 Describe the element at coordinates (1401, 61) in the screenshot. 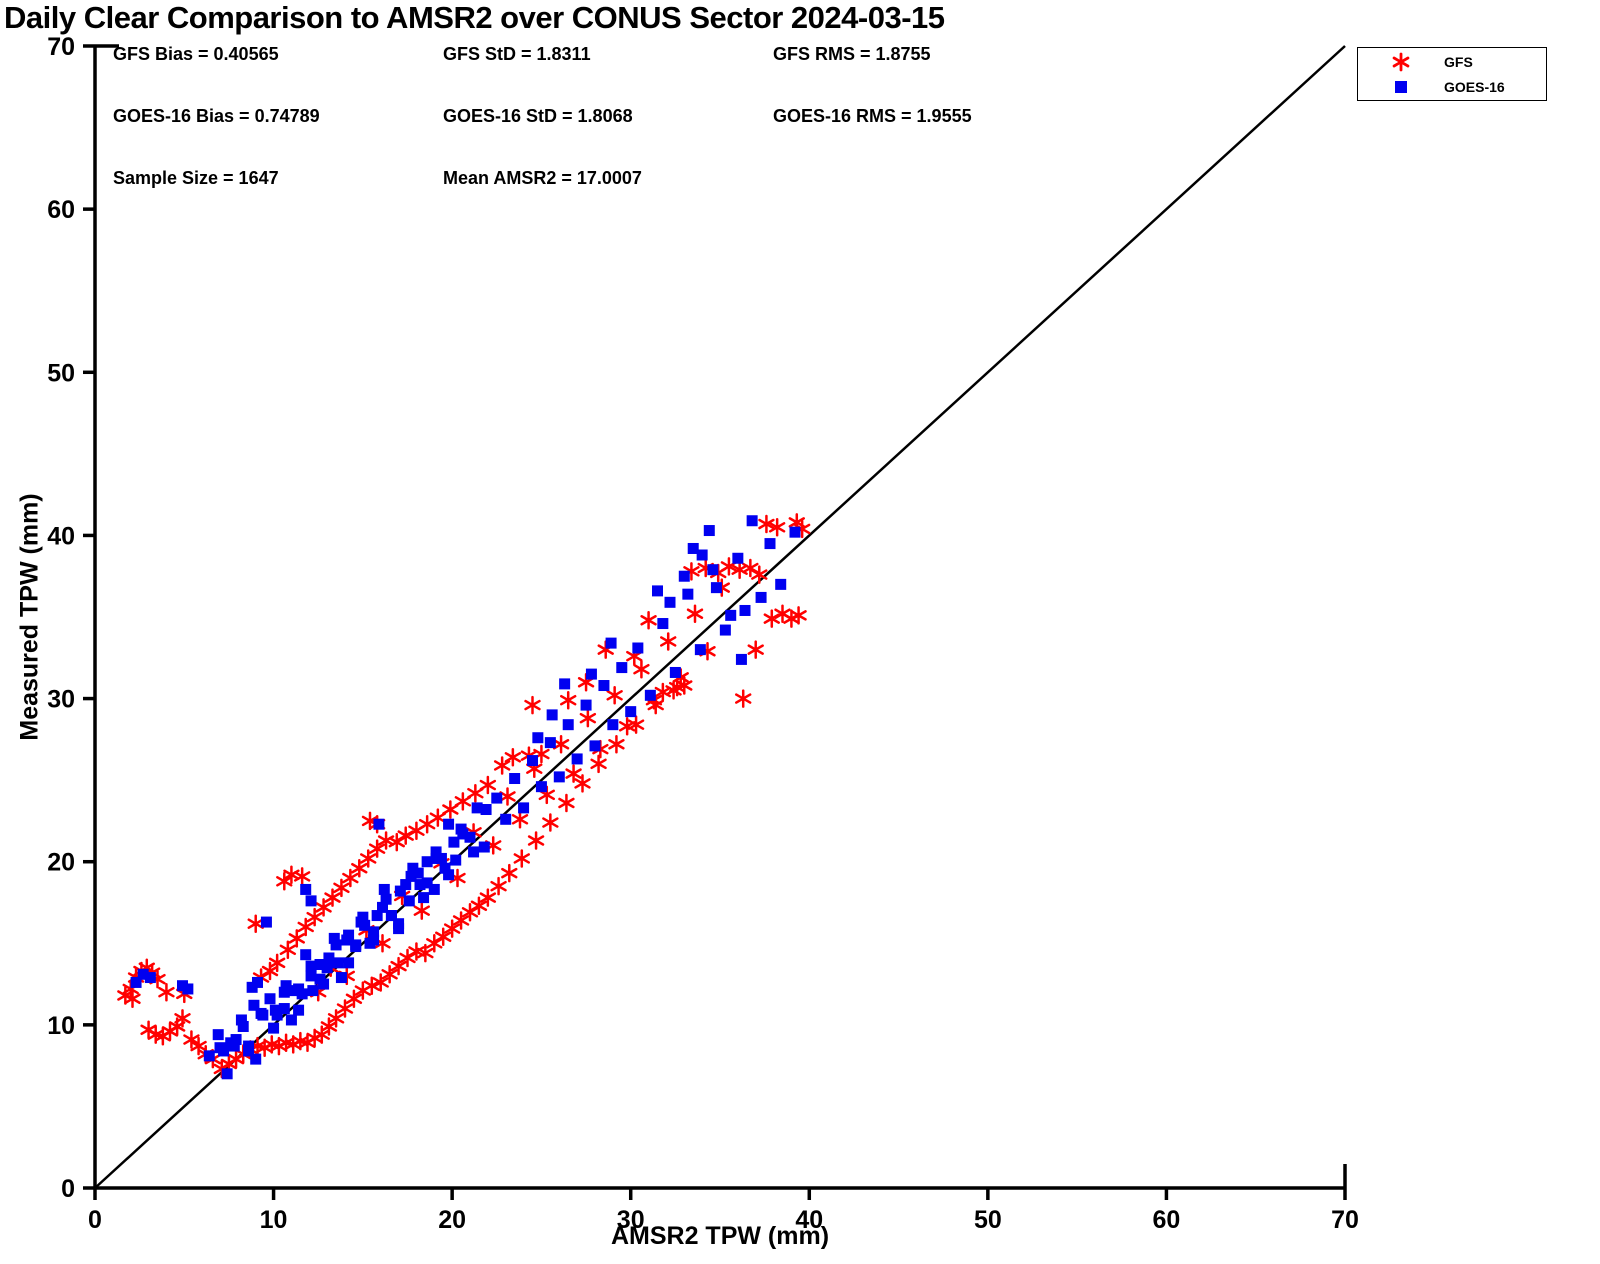

I see `gfs-asterisk-glyph` at that location.